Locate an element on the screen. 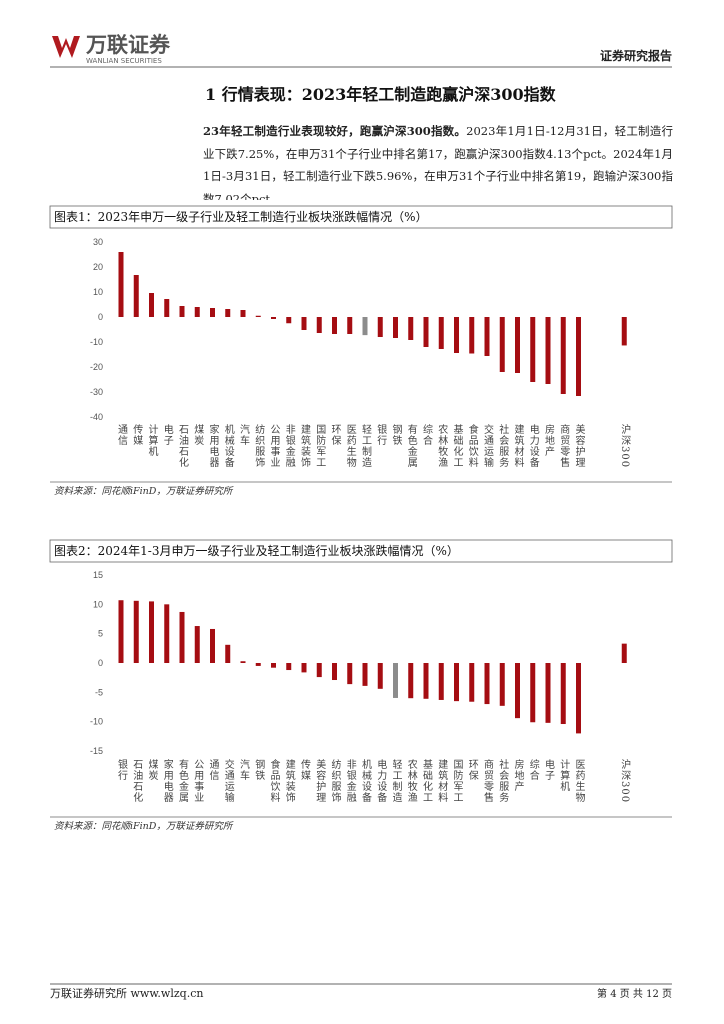  section-title: 1 行情表现：2023年轻工制造跑赢沪深300指数 is located at coordinates (381, 94).